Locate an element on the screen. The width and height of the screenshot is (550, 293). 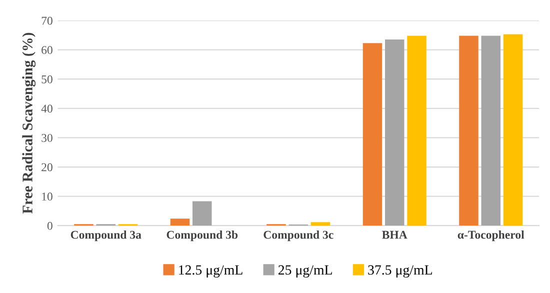
x-tick-label: BHA is located at coordinates (395, 234).